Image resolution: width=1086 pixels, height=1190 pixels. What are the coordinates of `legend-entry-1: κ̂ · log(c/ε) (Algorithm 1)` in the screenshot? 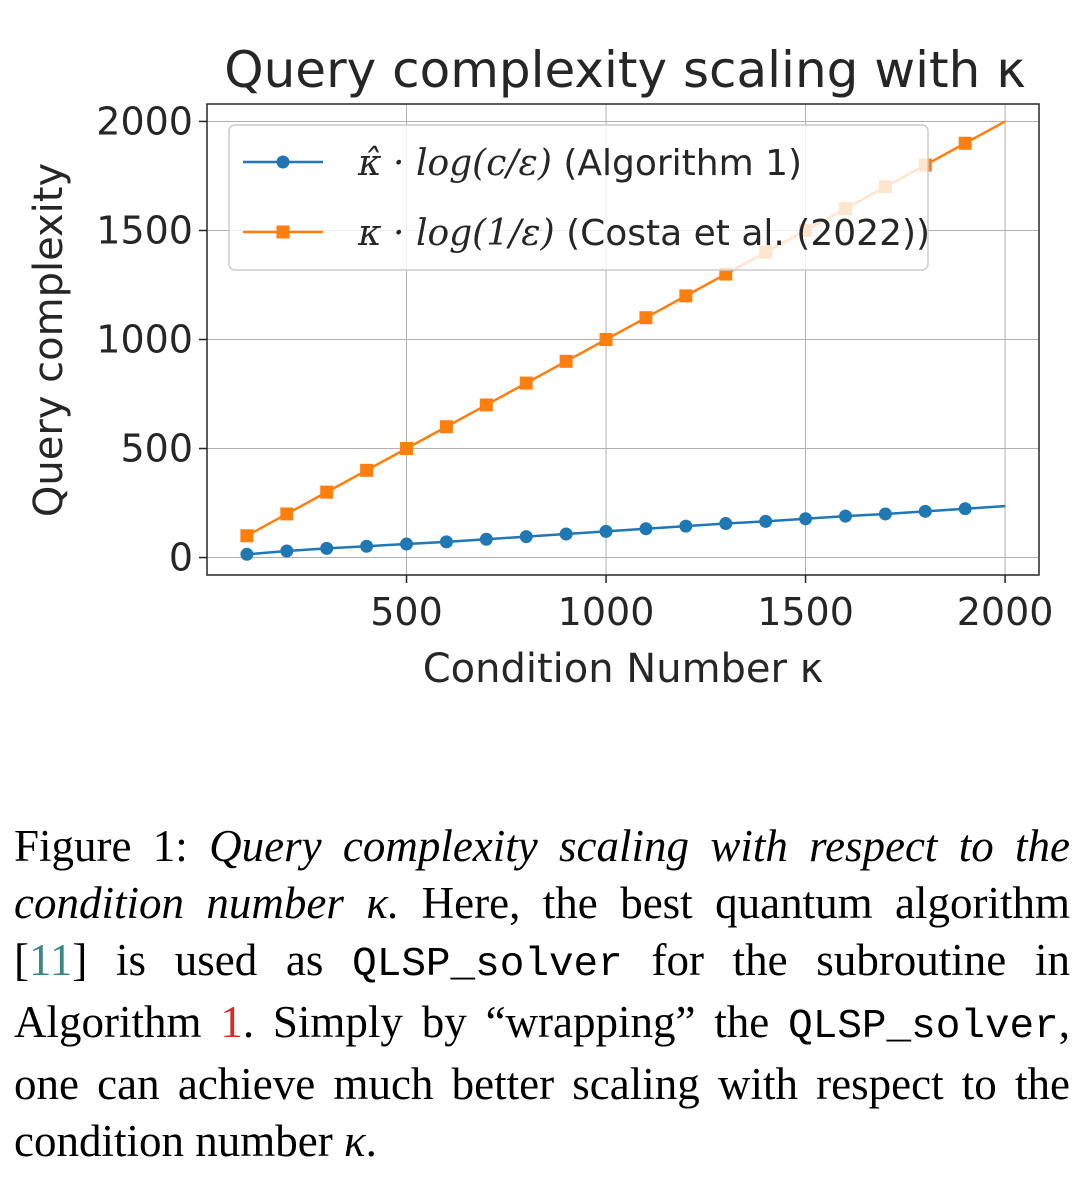 It's located at (579, 163).